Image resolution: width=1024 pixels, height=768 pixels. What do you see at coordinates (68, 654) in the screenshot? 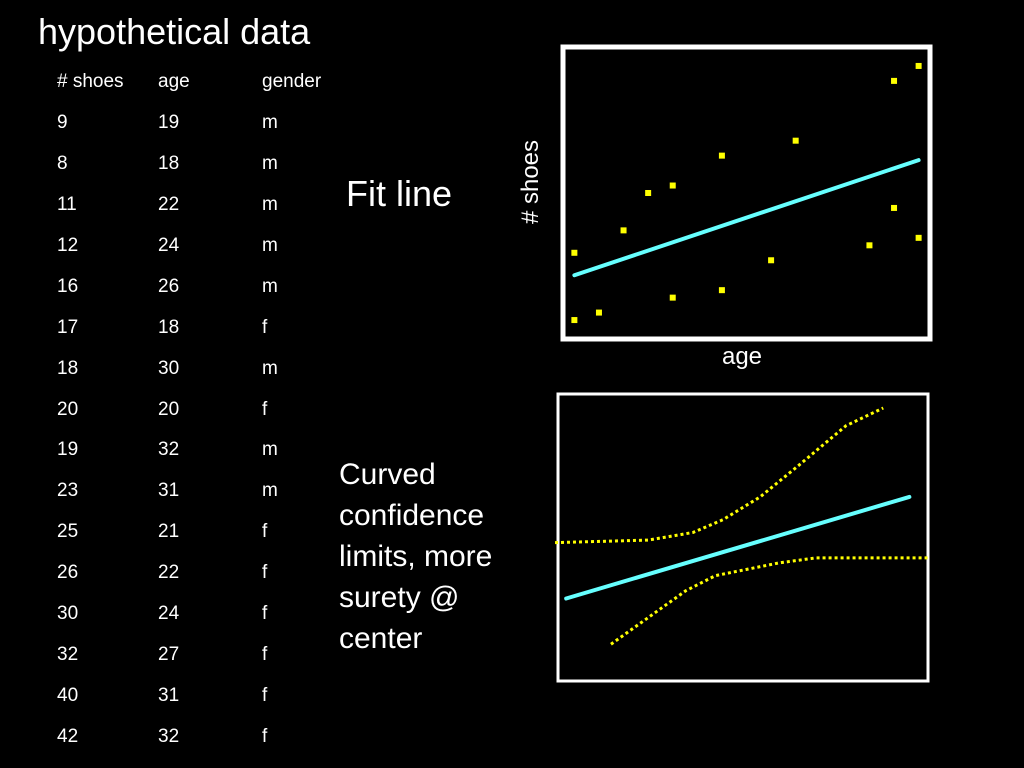
I see `table-cell-shoes: 32` at bounding box center [68, 654].